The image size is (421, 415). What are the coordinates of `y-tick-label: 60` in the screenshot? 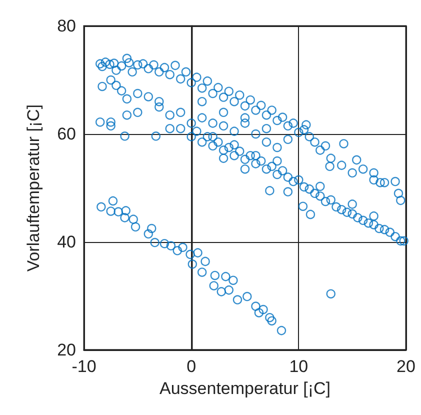 It's located at (66, 134).